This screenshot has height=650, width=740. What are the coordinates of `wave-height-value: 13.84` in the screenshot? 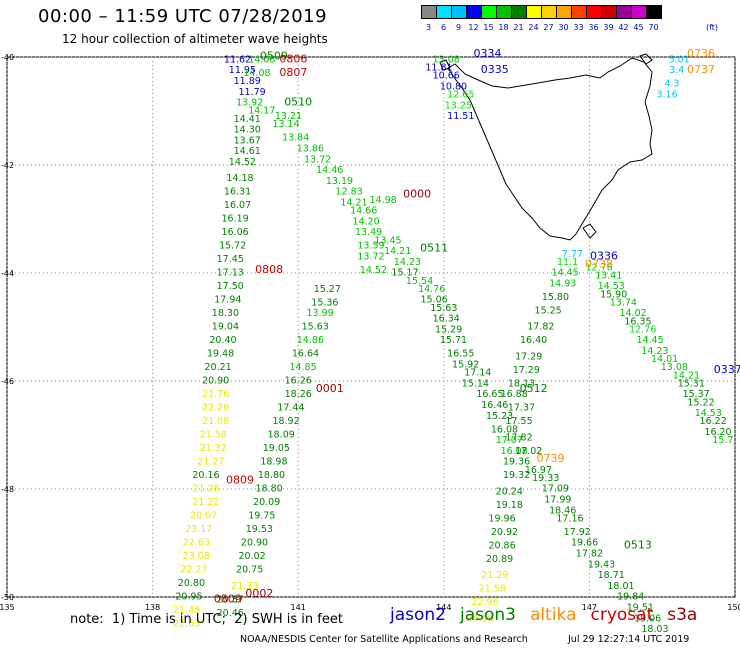 It's located at (295, 138).